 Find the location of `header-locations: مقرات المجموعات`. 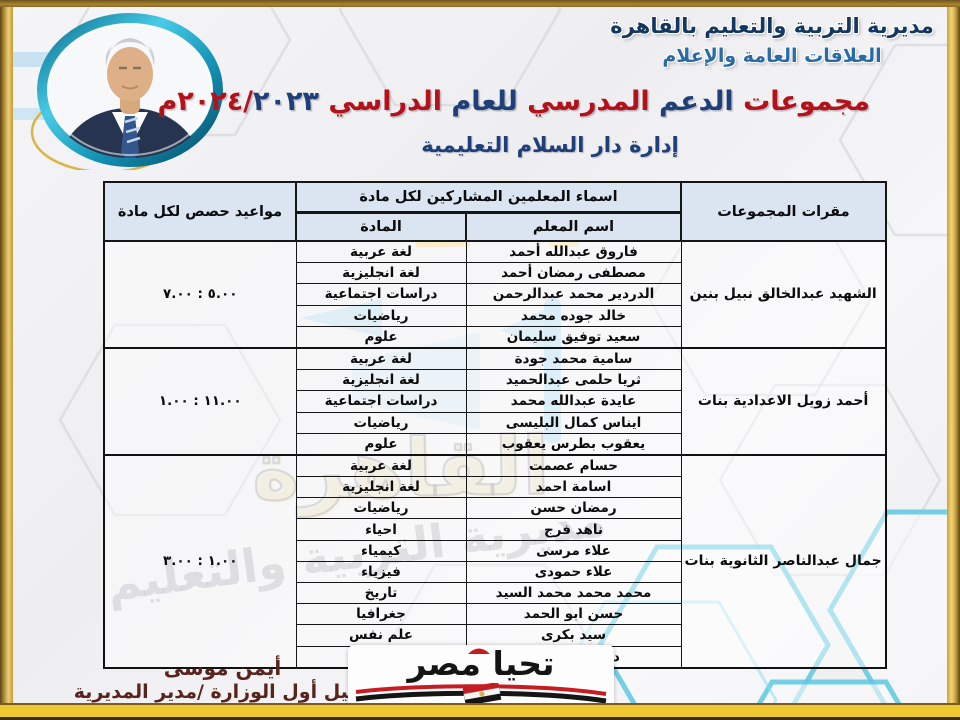

header-locations: مقرات المجموعات is located at coordinates (783, 211).